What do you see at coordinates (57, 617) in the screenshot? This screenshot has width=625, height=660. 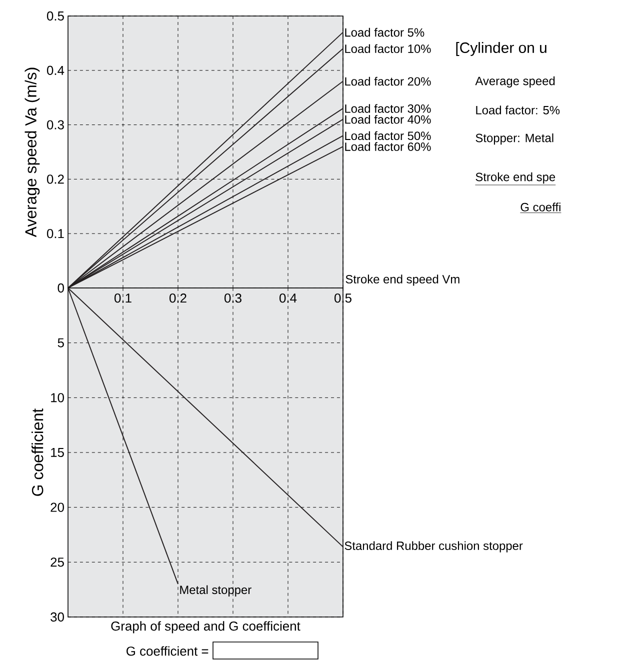 I see `y-tick-label: 30` at bounding box center [57, 617].